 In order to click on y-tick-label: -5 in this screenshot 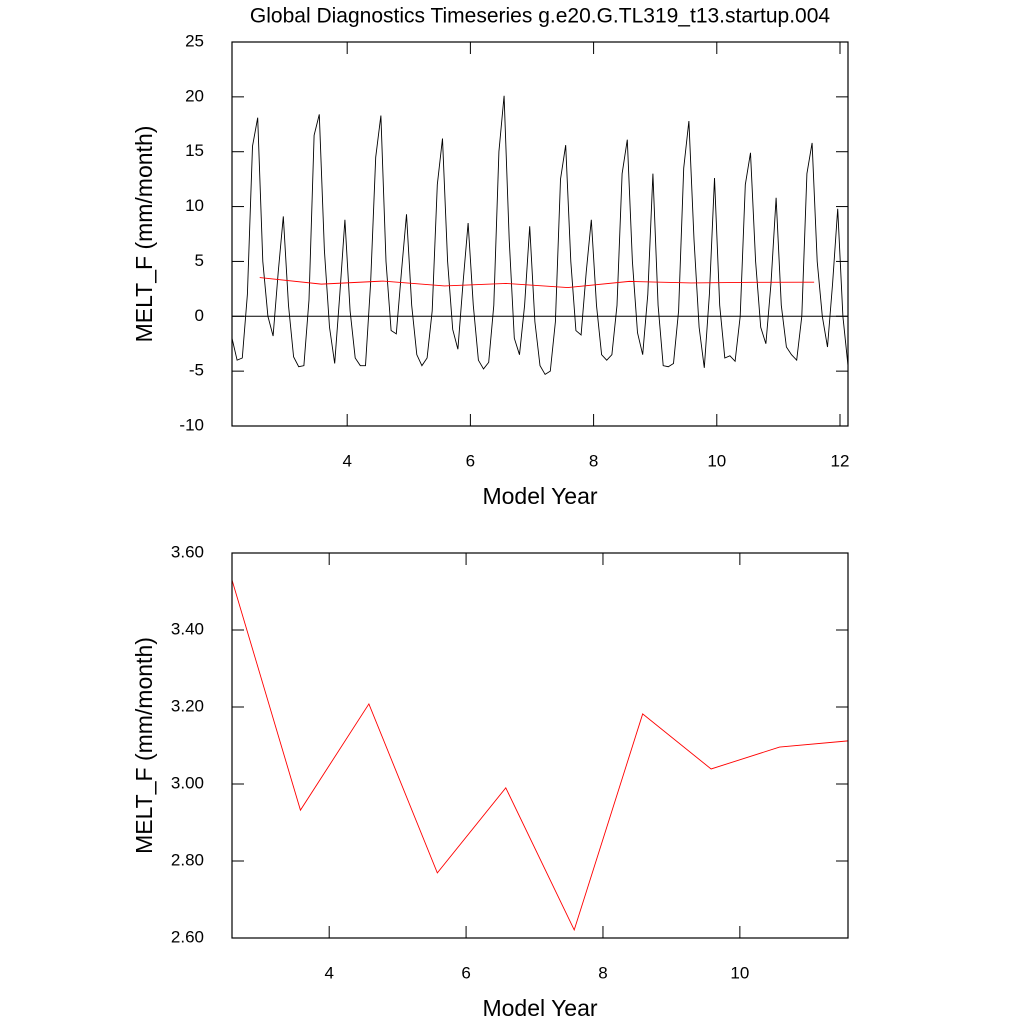, I will do `click(196, 370)`.